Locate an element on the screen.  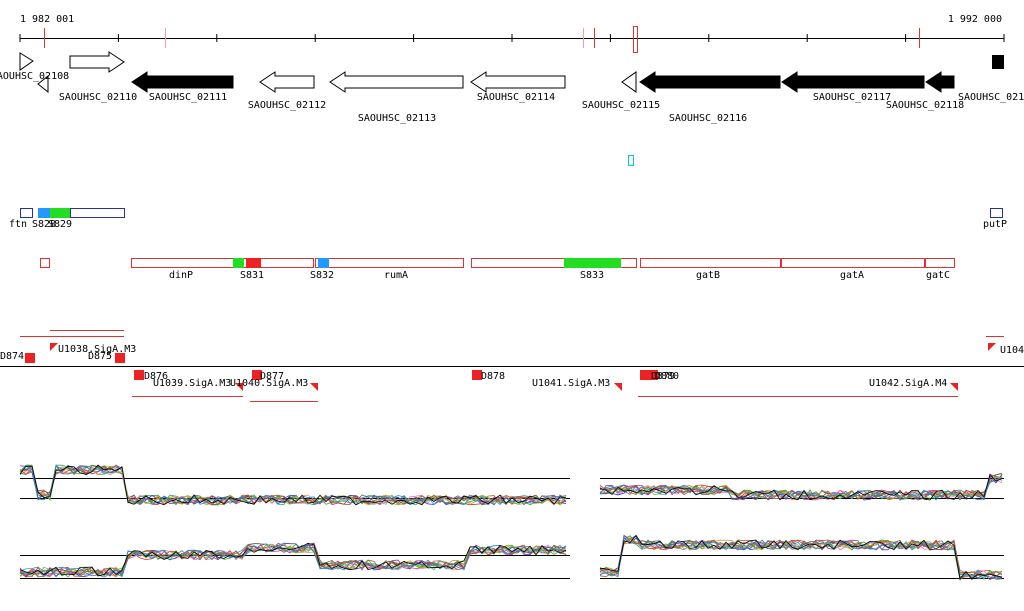
label: D879 is located at coordinates (663, 376).